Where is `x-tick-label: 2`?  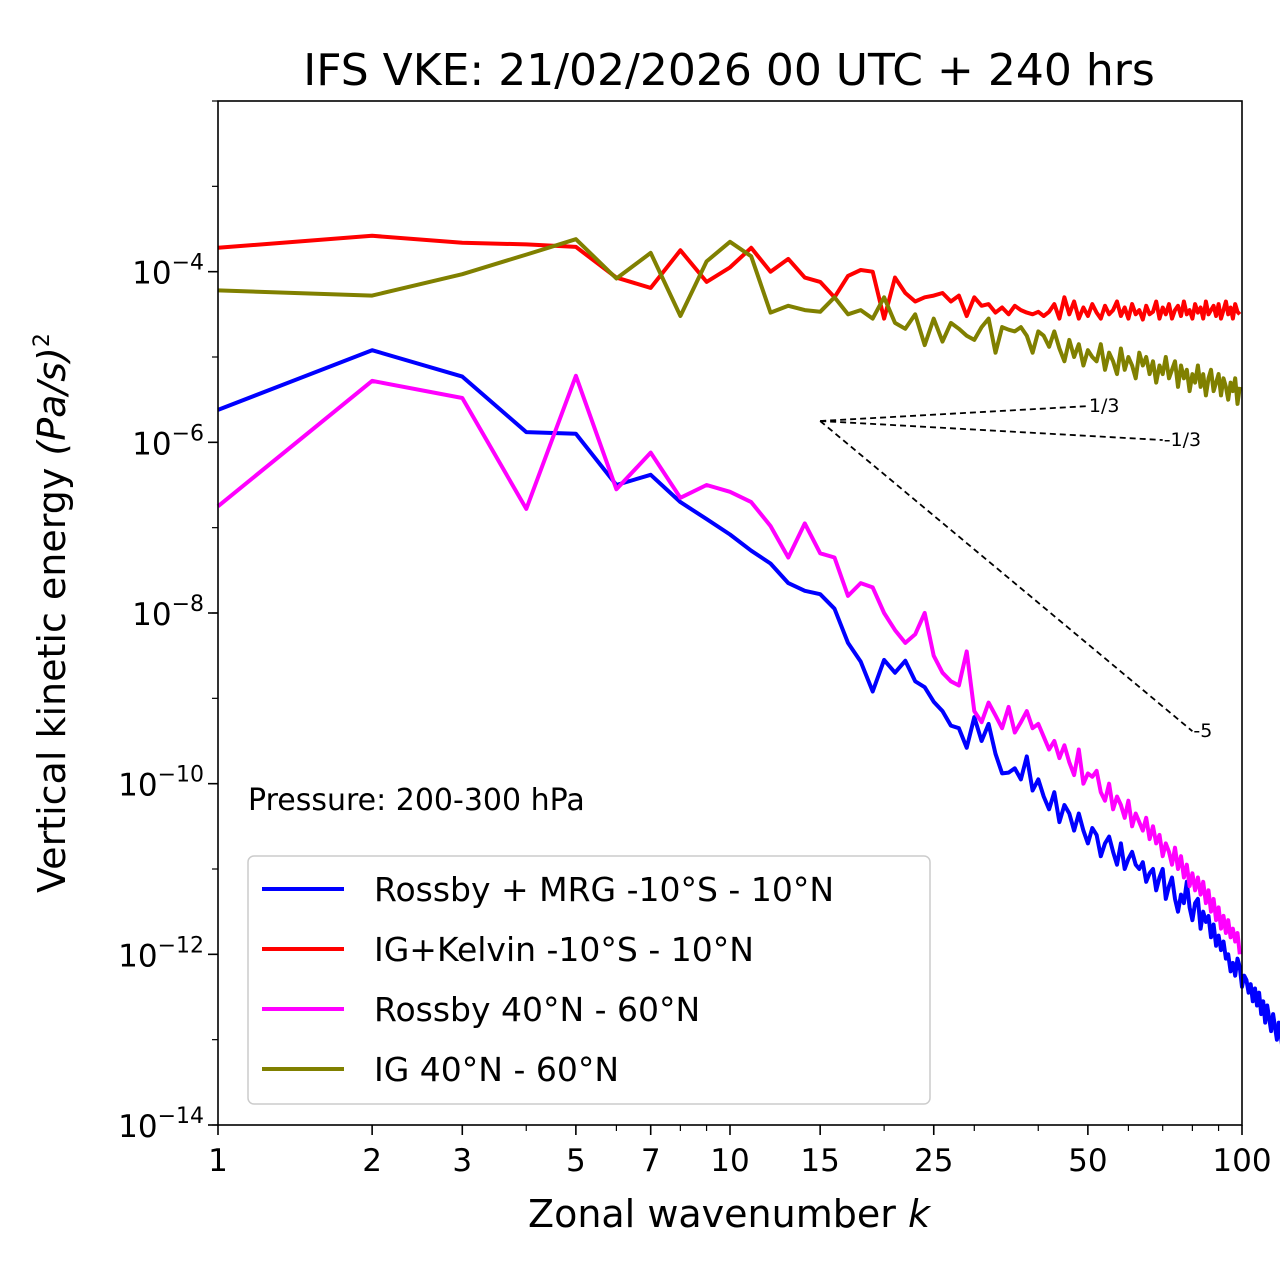 x-tick-label: 2 is located at coordinates (372, 1161).